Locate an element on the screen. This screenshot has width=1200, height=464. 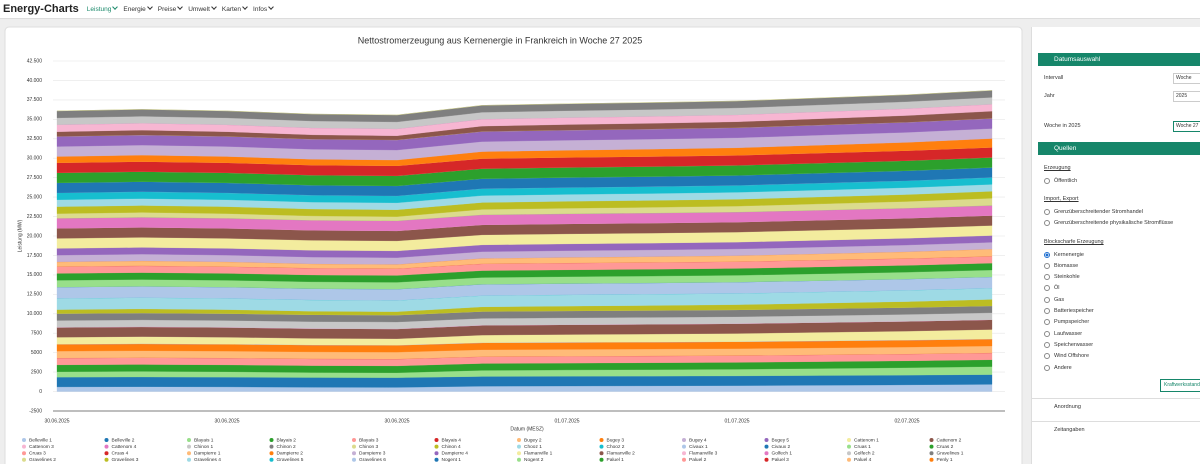
nav-item: Energie is located at coordinates (137, 9).